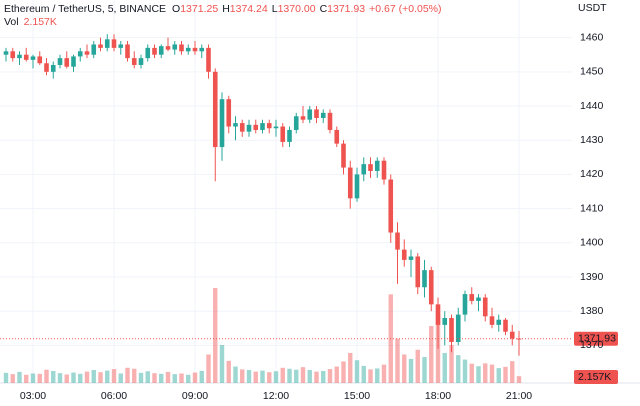  I want to click on legend-value: 1371.93, so click(346, 9).